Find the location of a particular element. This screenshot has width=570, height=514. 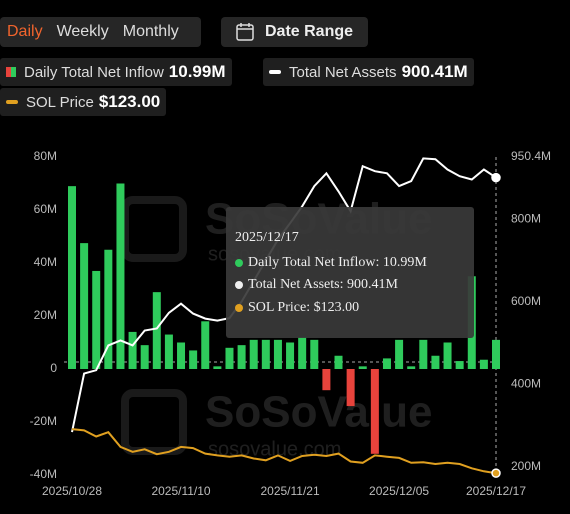

legend-item: Total Net Assets 900.41M is located at coordinates (368, 72).